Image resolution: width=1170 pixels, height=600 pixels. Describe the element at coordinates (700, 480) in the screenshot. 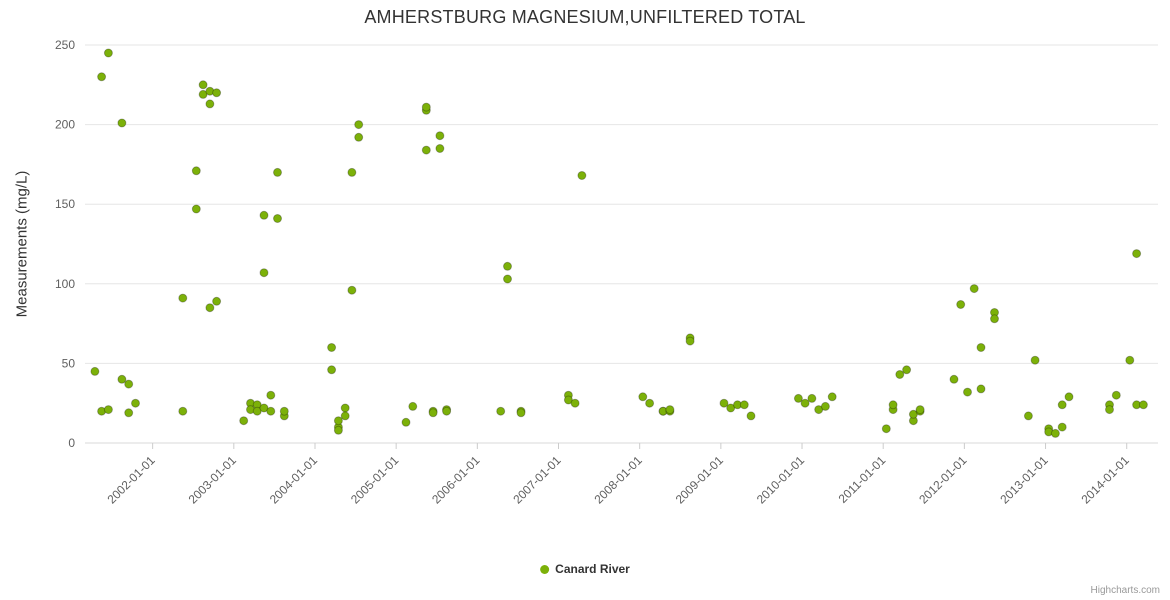

I see `x-axis-tick-label: 2009-01-01` at that location.